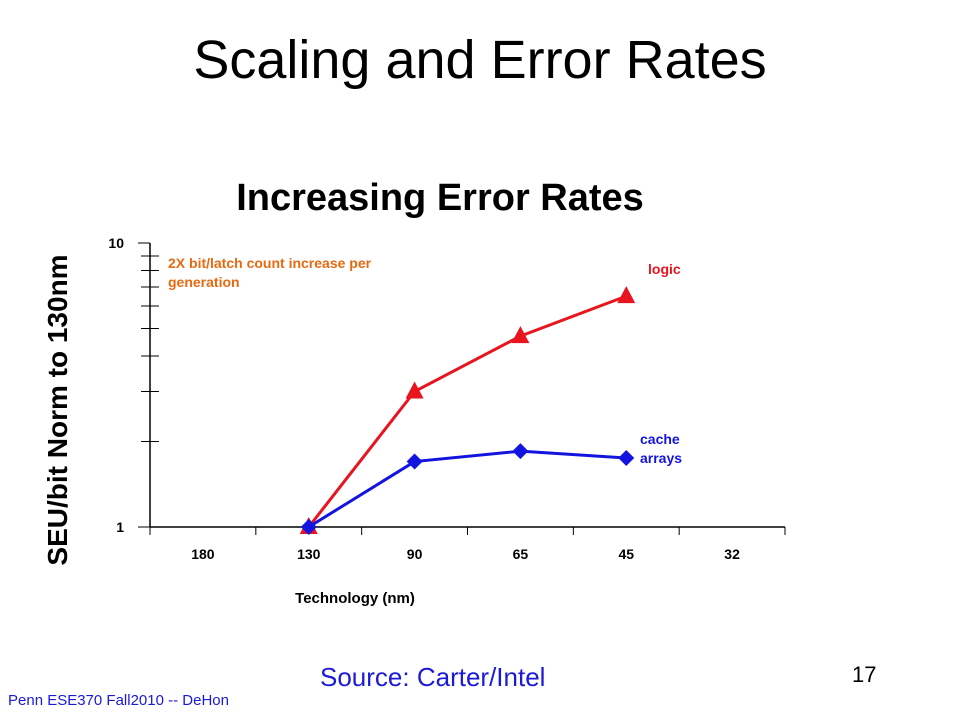 The width and height of the screenshot is (960, 720). I want to click on x-tick-label: 65, so click(521, 554).